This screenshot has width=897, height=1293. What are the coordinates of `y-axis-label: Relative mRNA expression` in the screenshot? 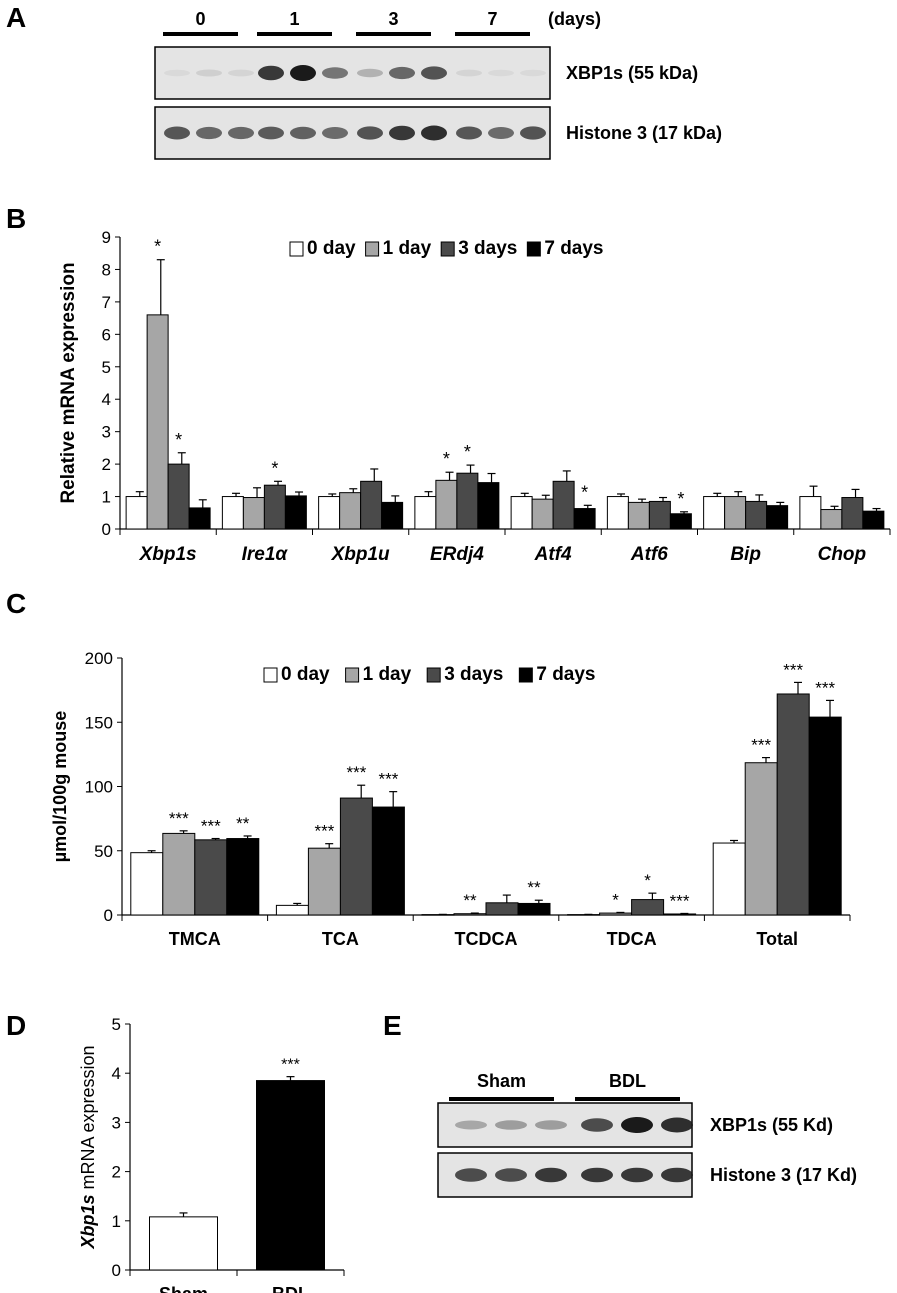 It's located at (68, 382).